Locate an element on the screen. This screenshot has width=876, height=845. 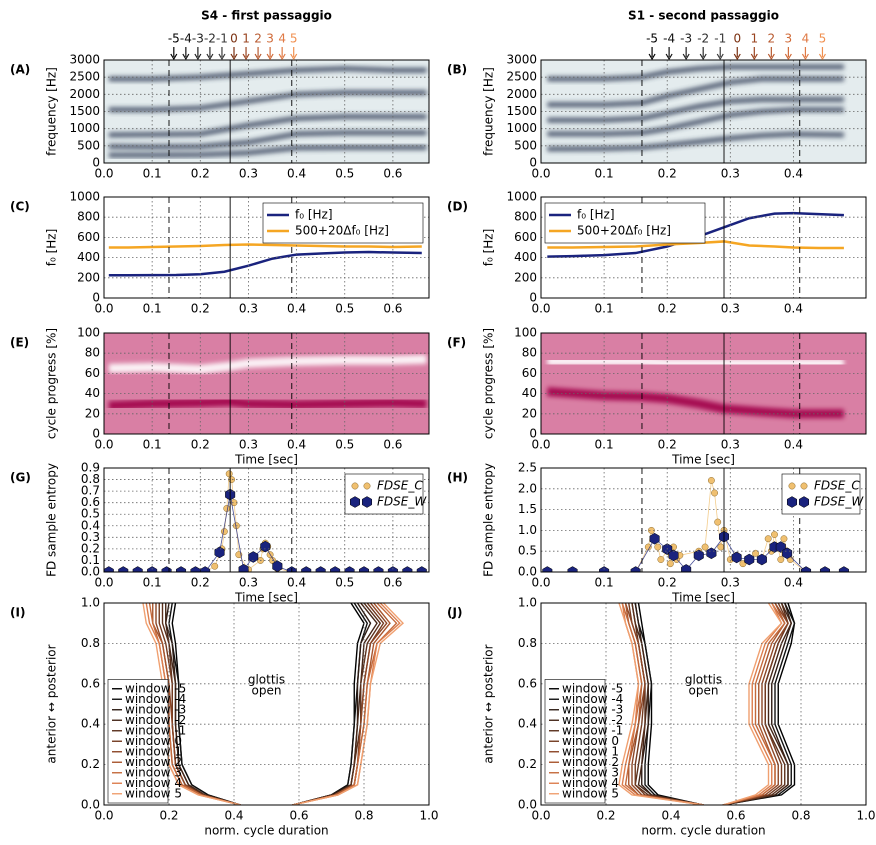
y-tick-label: 3000 is located at coordinates (521, 60).